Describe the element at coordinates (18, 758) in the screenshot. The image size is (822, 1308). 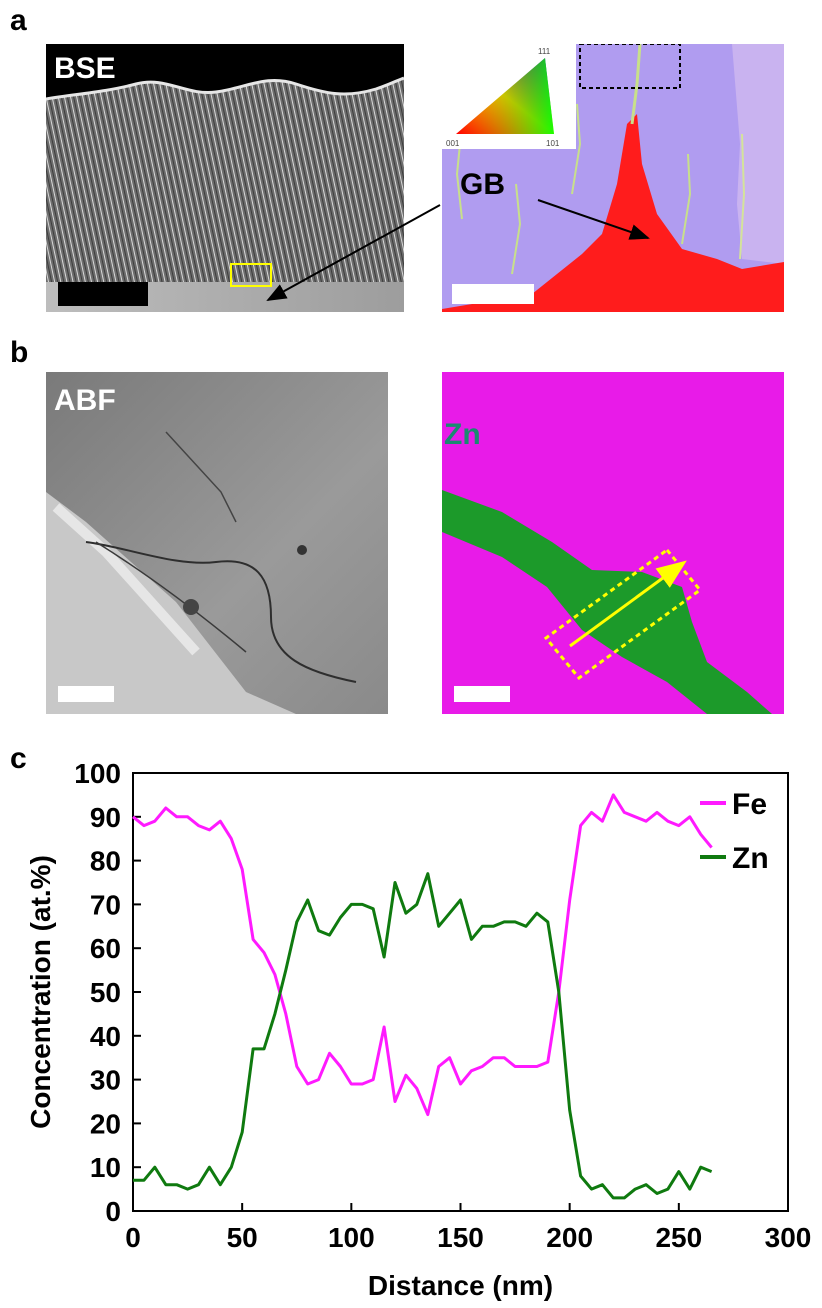
I see `panel-label-c: c` at that location.